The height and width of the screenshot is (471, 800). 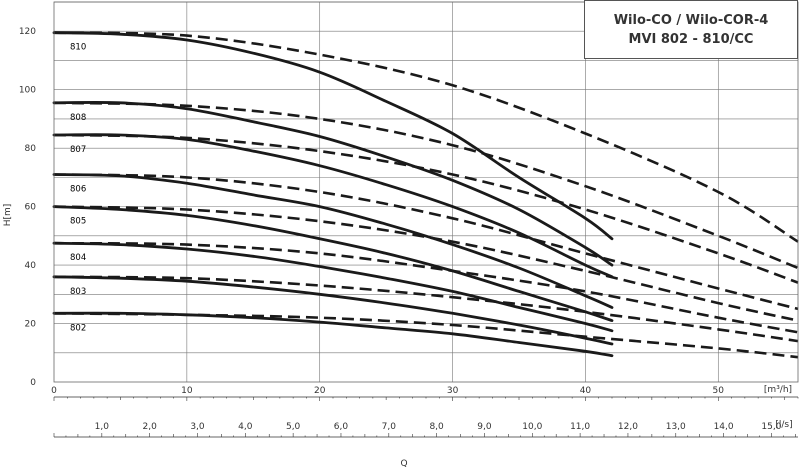 What do you see at coordinates (31, 149) in the screenshot?
I see `y-tick-label: 80` at bounding box center [31, 149].